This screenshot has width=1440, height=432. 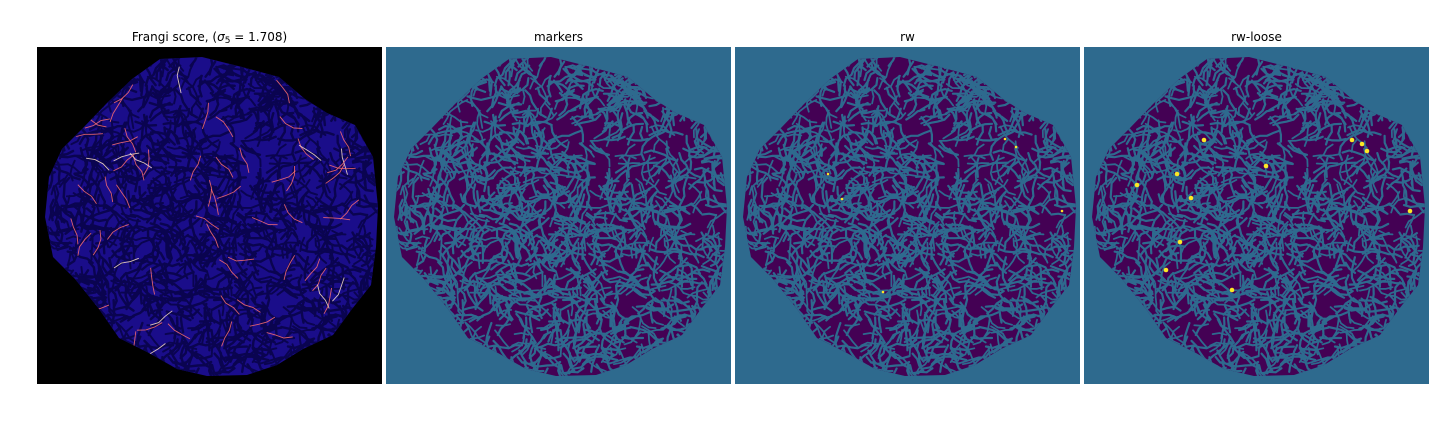 What do you see at coordinates (221, 37) in the screenshot?
I see `frangi-title-sigma: σ` at bounding box center [221, 37].